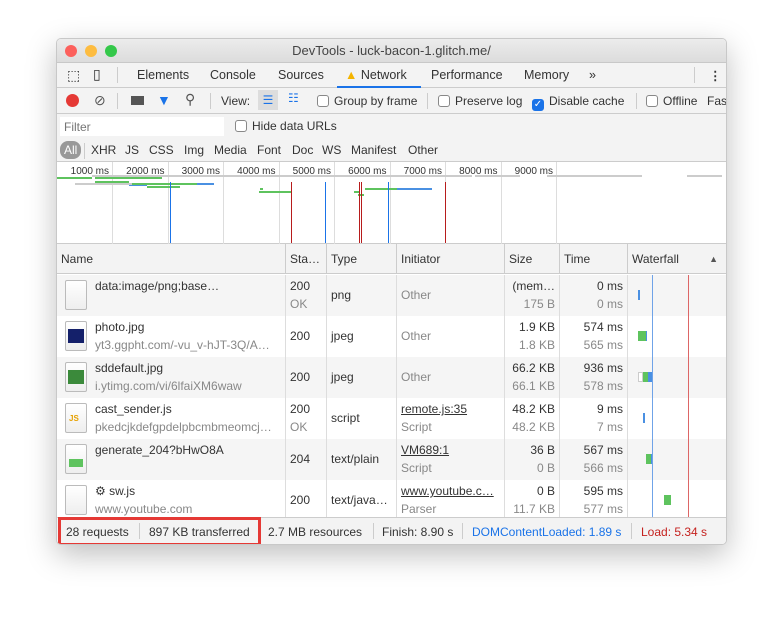  What do you see at coordinates (190, 99) in the screenshot?
I see `search-icon: ⚲` at bounding box center [190, 99].